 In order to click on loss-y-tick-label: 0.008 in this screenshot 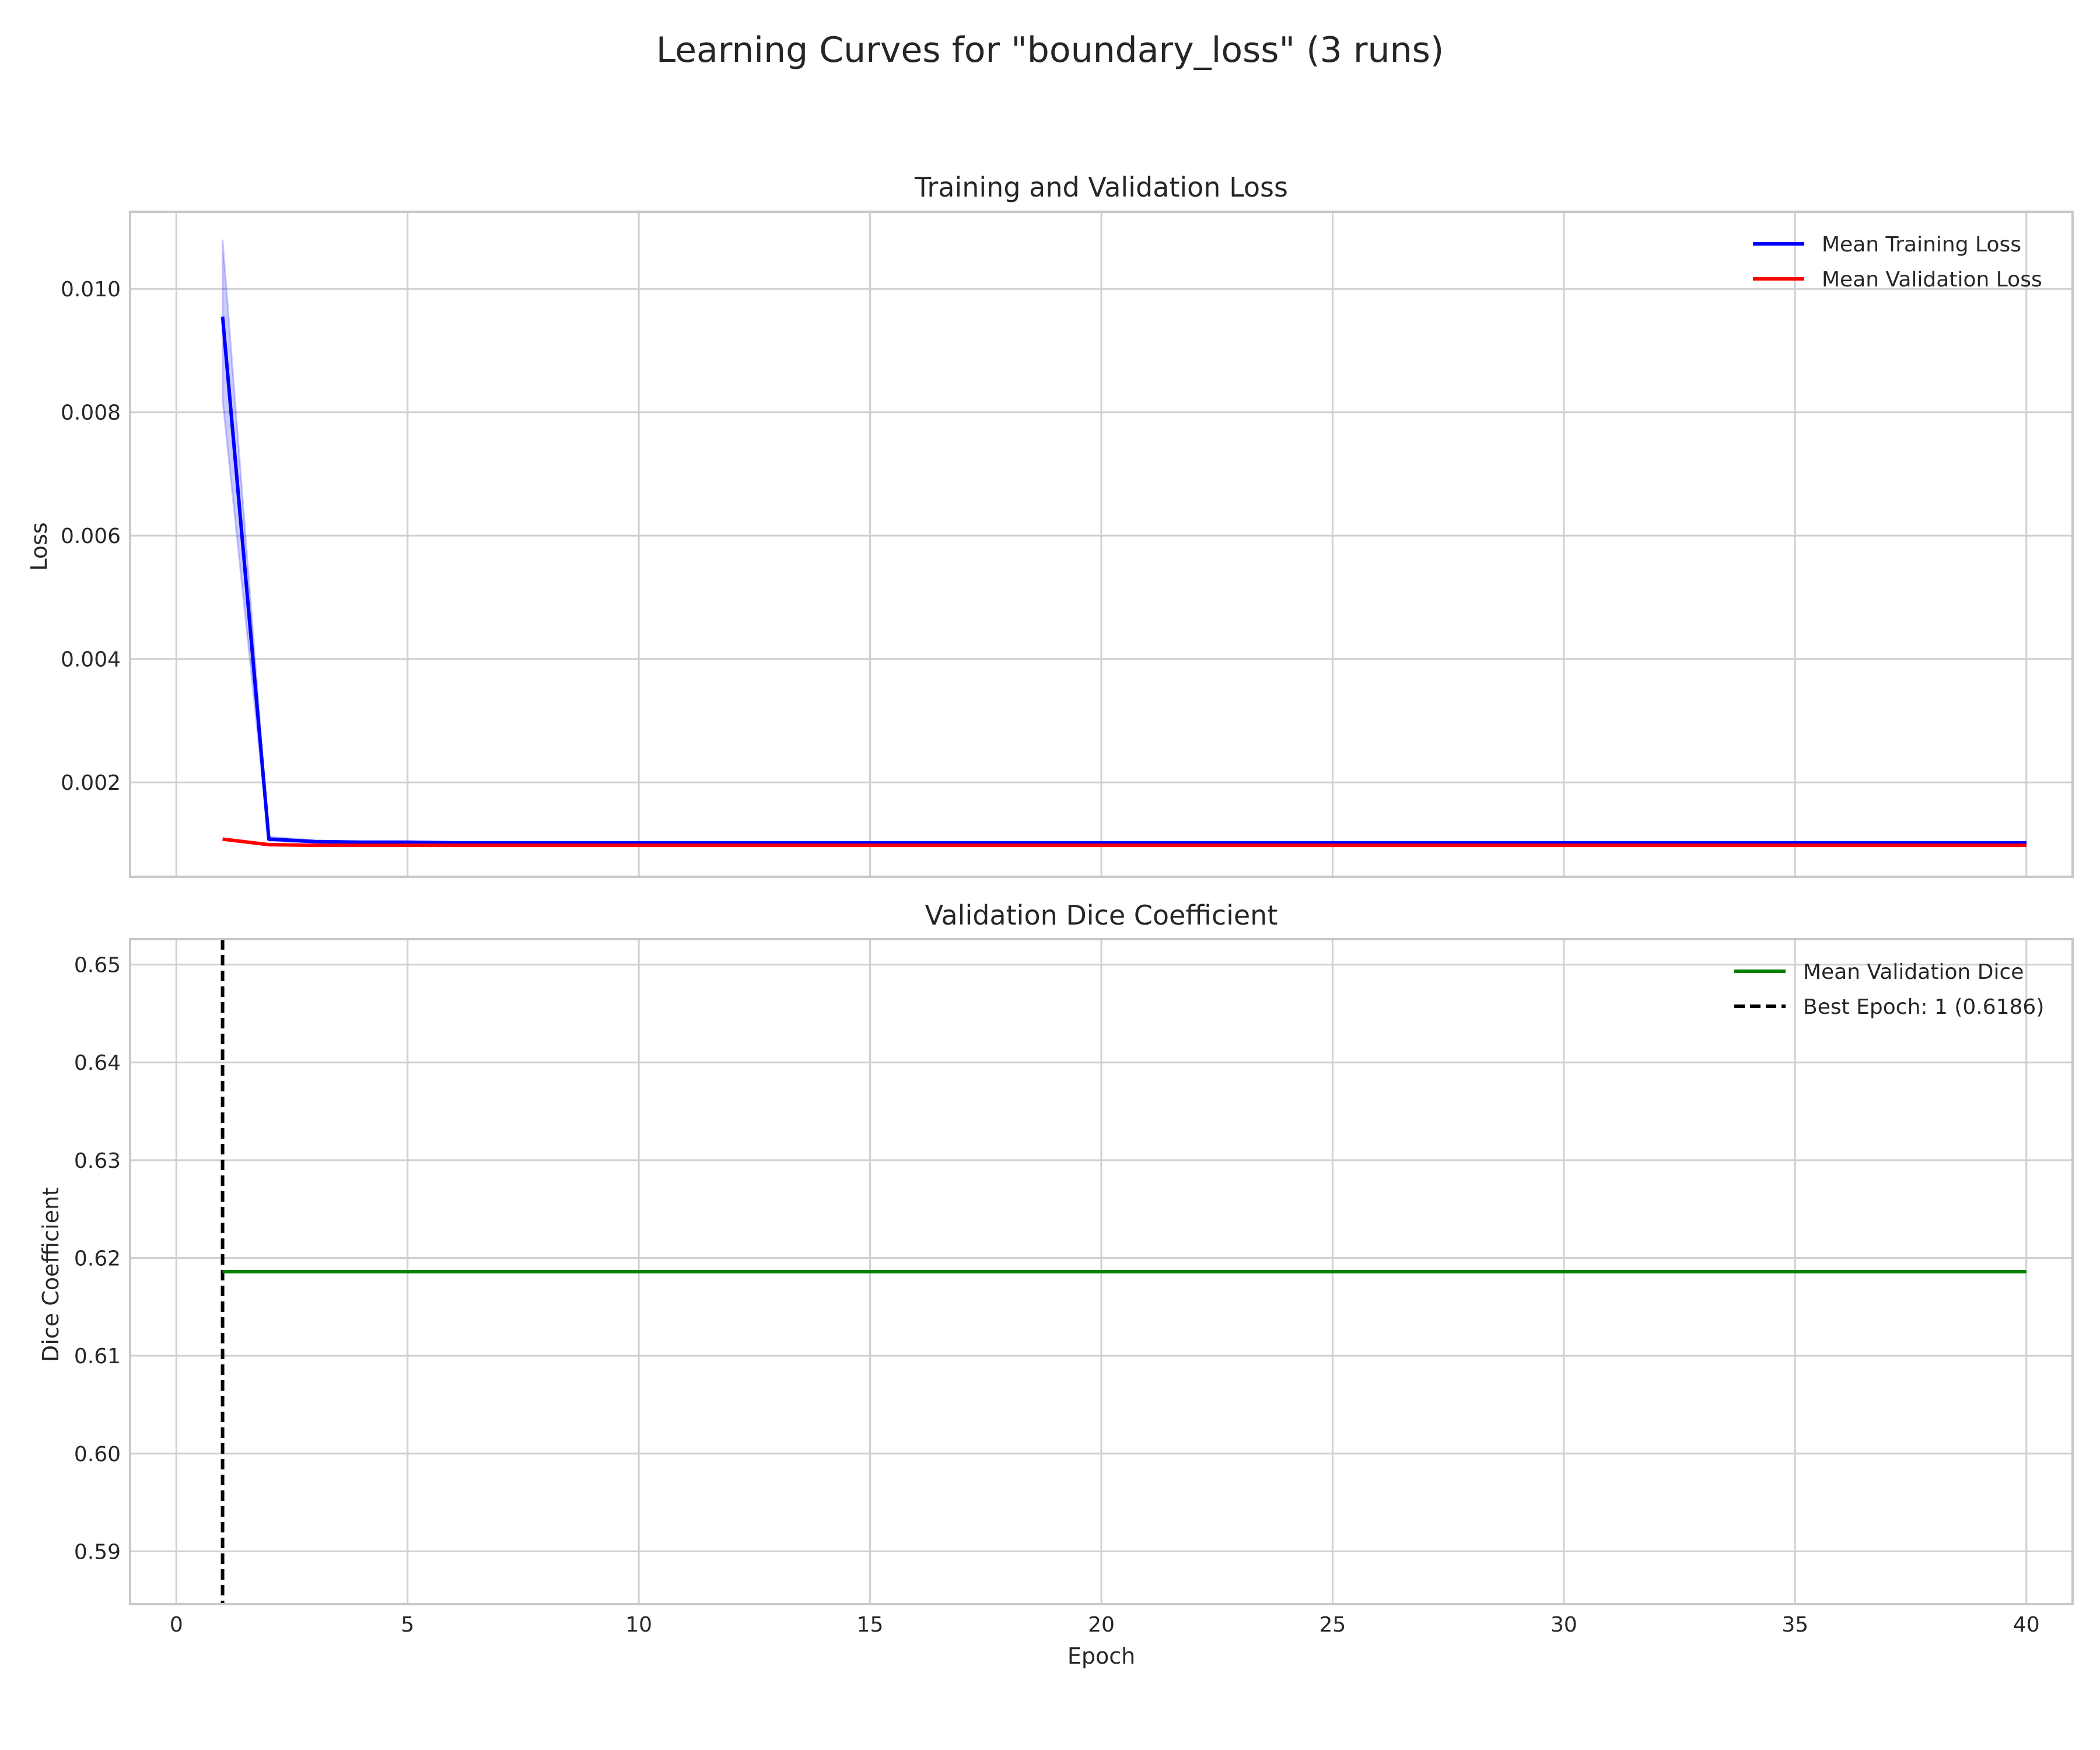, I will do `click(91, 413)`.